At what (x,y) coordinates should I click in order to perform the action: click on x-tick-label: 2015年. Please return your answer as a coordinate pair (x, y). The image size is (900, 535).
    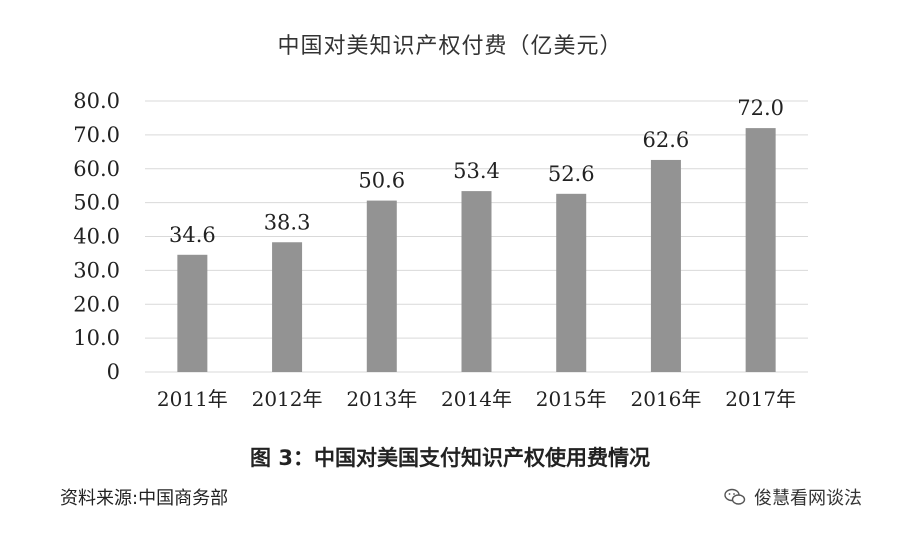
    Looking at the image, I should click on (571, 399).